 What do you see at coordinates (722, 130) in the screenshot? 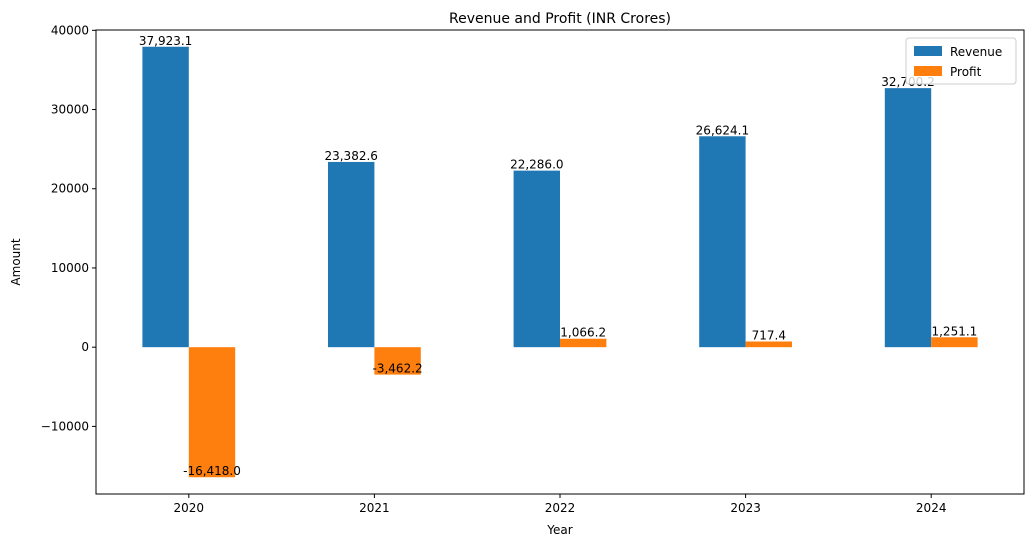
I see `data-label-revenue-2023: 26,624.1` at bounding box center [722, 130].